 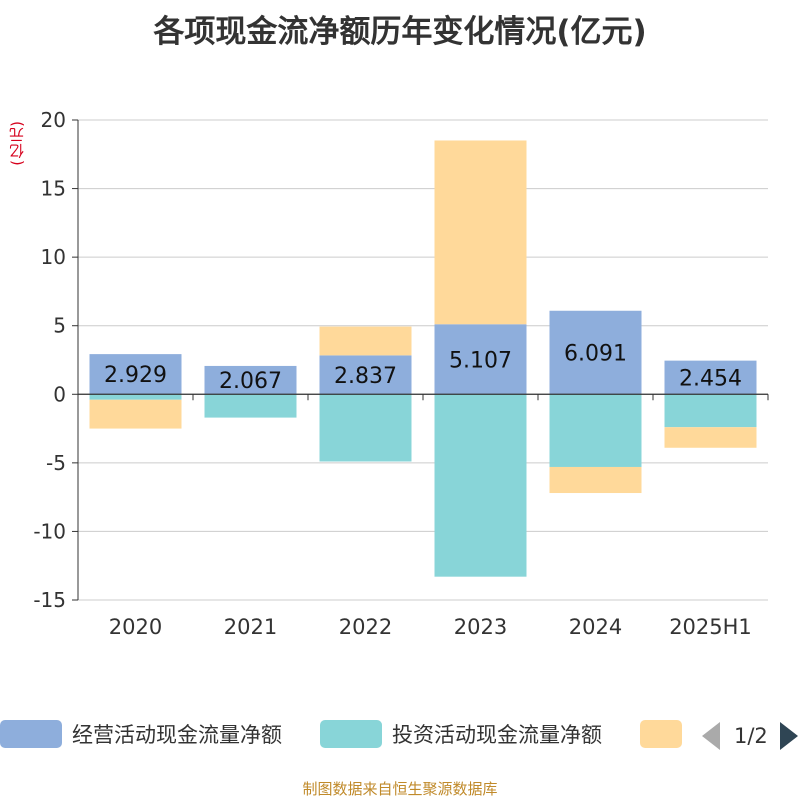 I want to click on x-tick-label-2023: 2023, so click(x=480, y=627).